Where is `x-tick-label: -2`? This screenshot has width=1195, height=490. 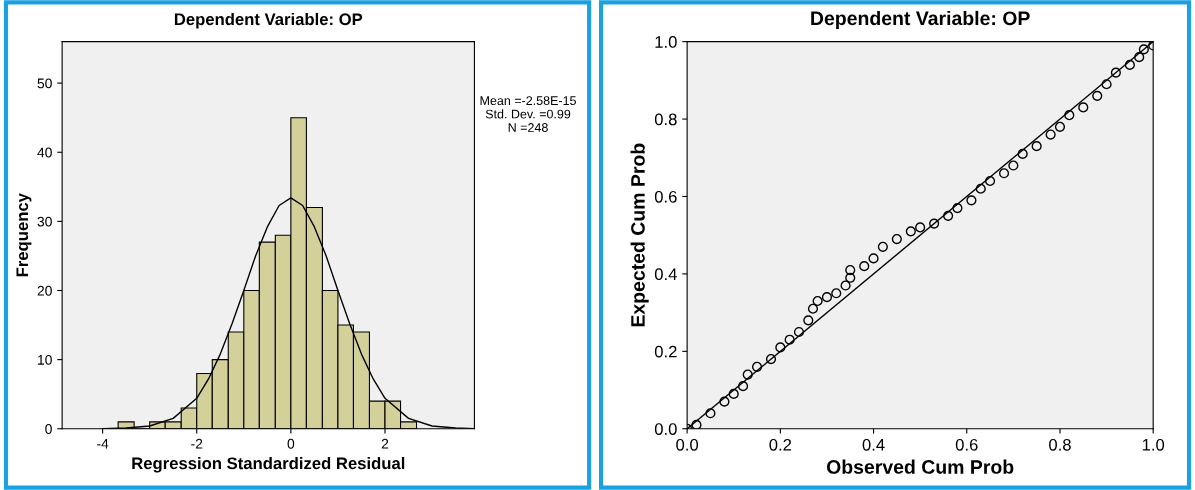
x-tick-label: -2 is located at coordinates (197, 443).